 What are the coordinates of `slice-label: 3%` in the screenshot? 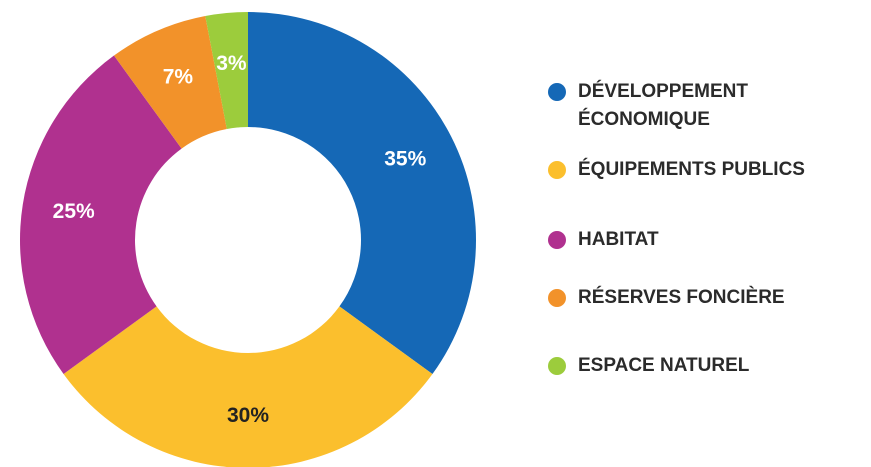 It's located at (231, 63).